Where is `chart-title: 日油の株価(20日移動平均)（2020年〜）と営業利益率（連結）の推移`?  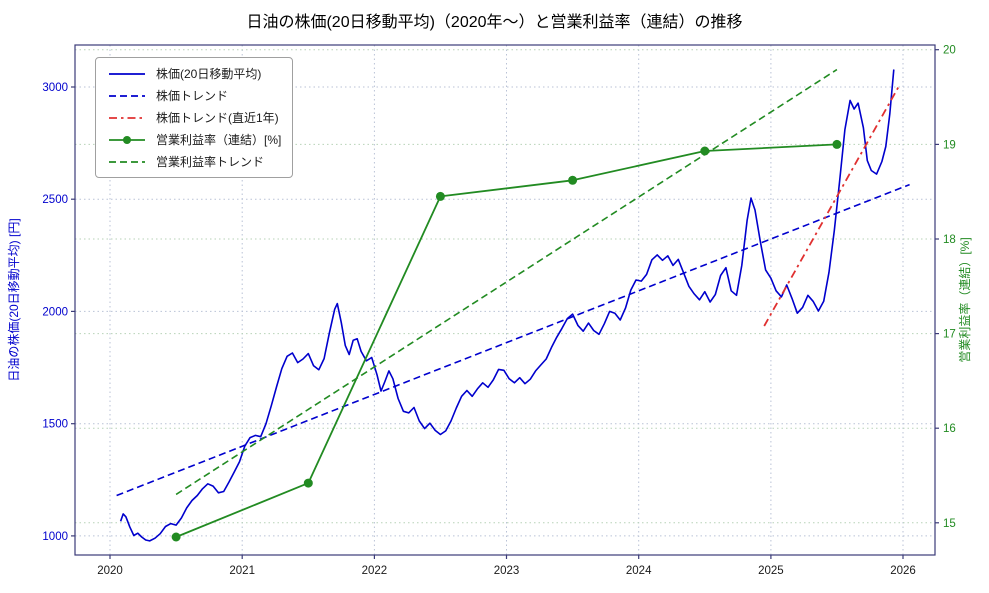
chart-title: 日油の株価(20日移動平均)（2020年〜）と営業利益率（連結）の推移 is located at coordinates (494, 22).